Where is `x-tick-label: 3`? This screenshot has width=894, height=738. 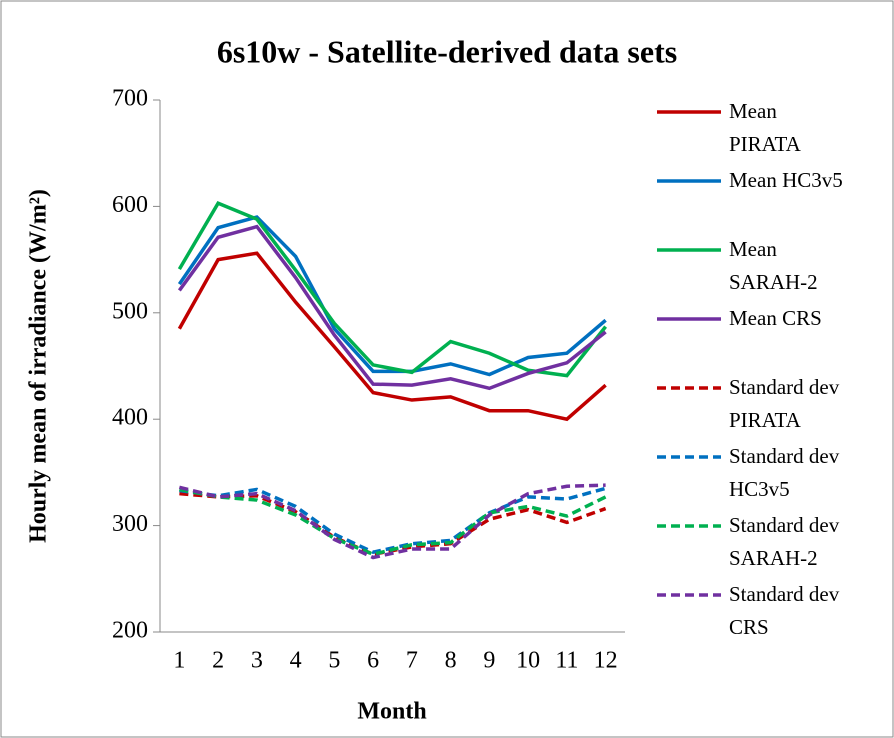 x-tick-label: 3 is located at coordinates (257, 661).